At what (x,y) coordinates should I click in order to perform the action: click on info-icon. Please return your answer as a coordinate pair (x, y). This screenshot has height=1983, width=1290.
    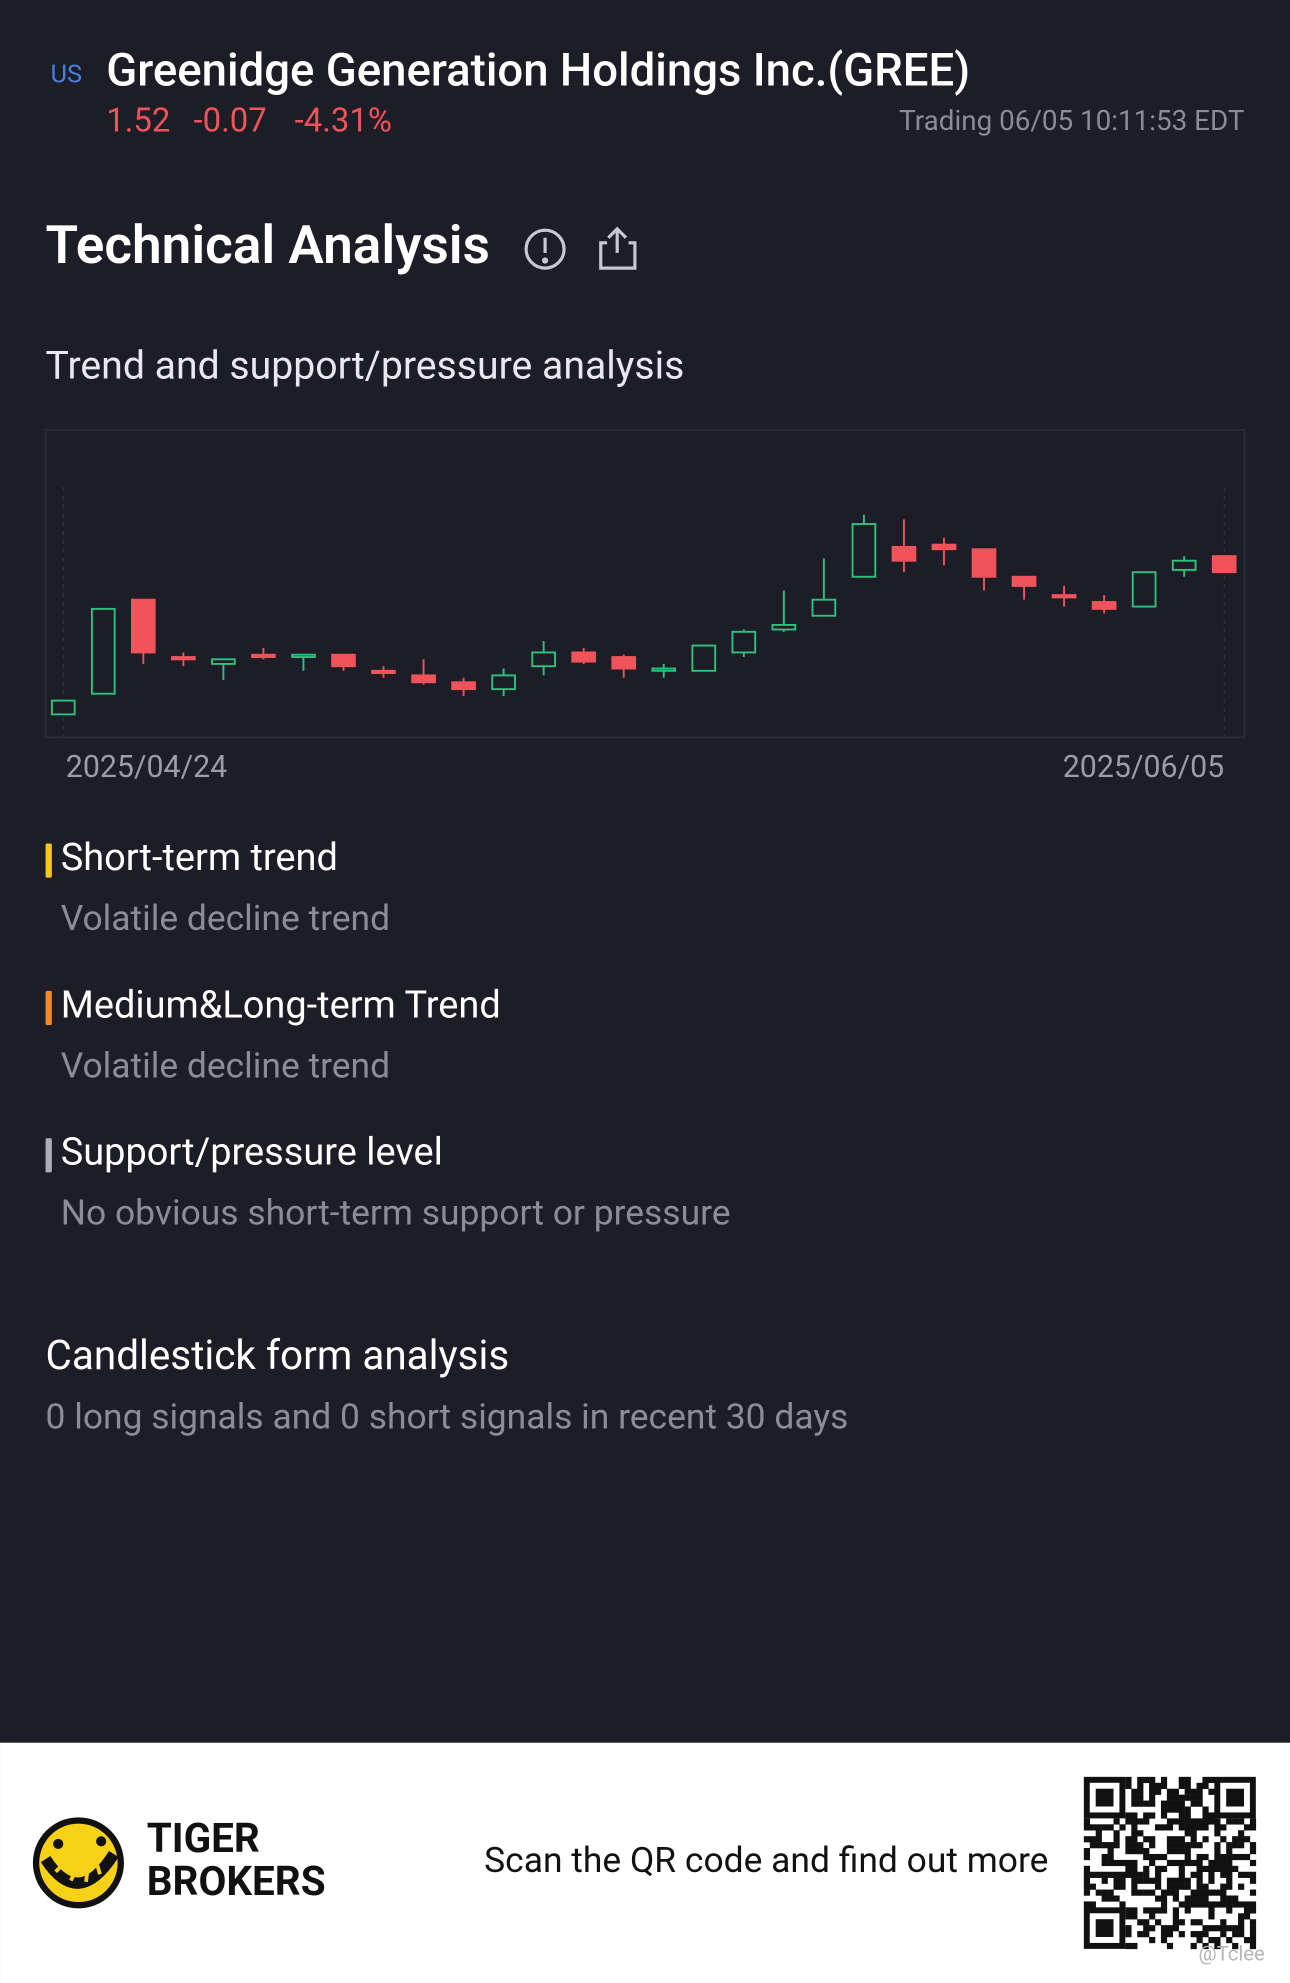
    Looking at the image, I should click on (545, 249).